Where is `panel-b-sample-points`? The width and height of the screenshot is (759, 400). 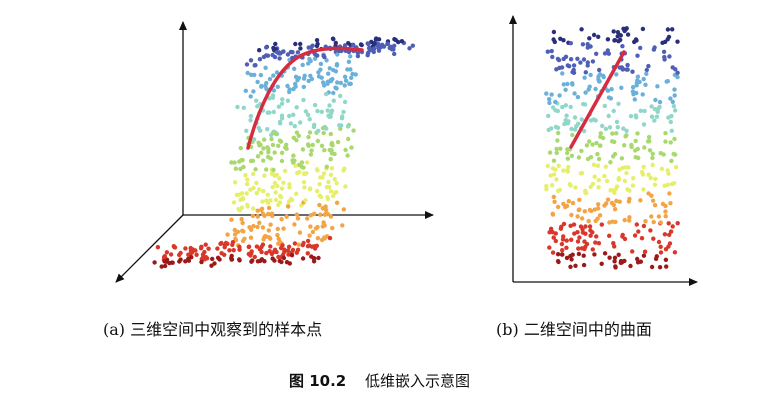
panel-b-sample-points is located at coordinates (612, 148).